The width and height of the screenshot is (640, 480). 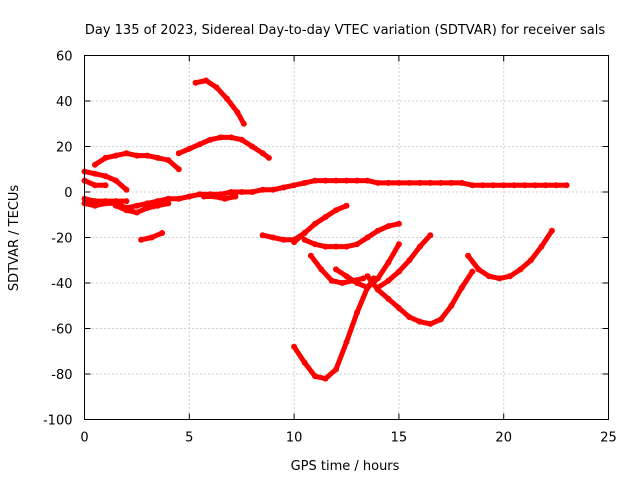 What do you see at coordinates (399, 438) in the screenshot?
I see `x-tick-label: 15` at bounding box center [399, 438].